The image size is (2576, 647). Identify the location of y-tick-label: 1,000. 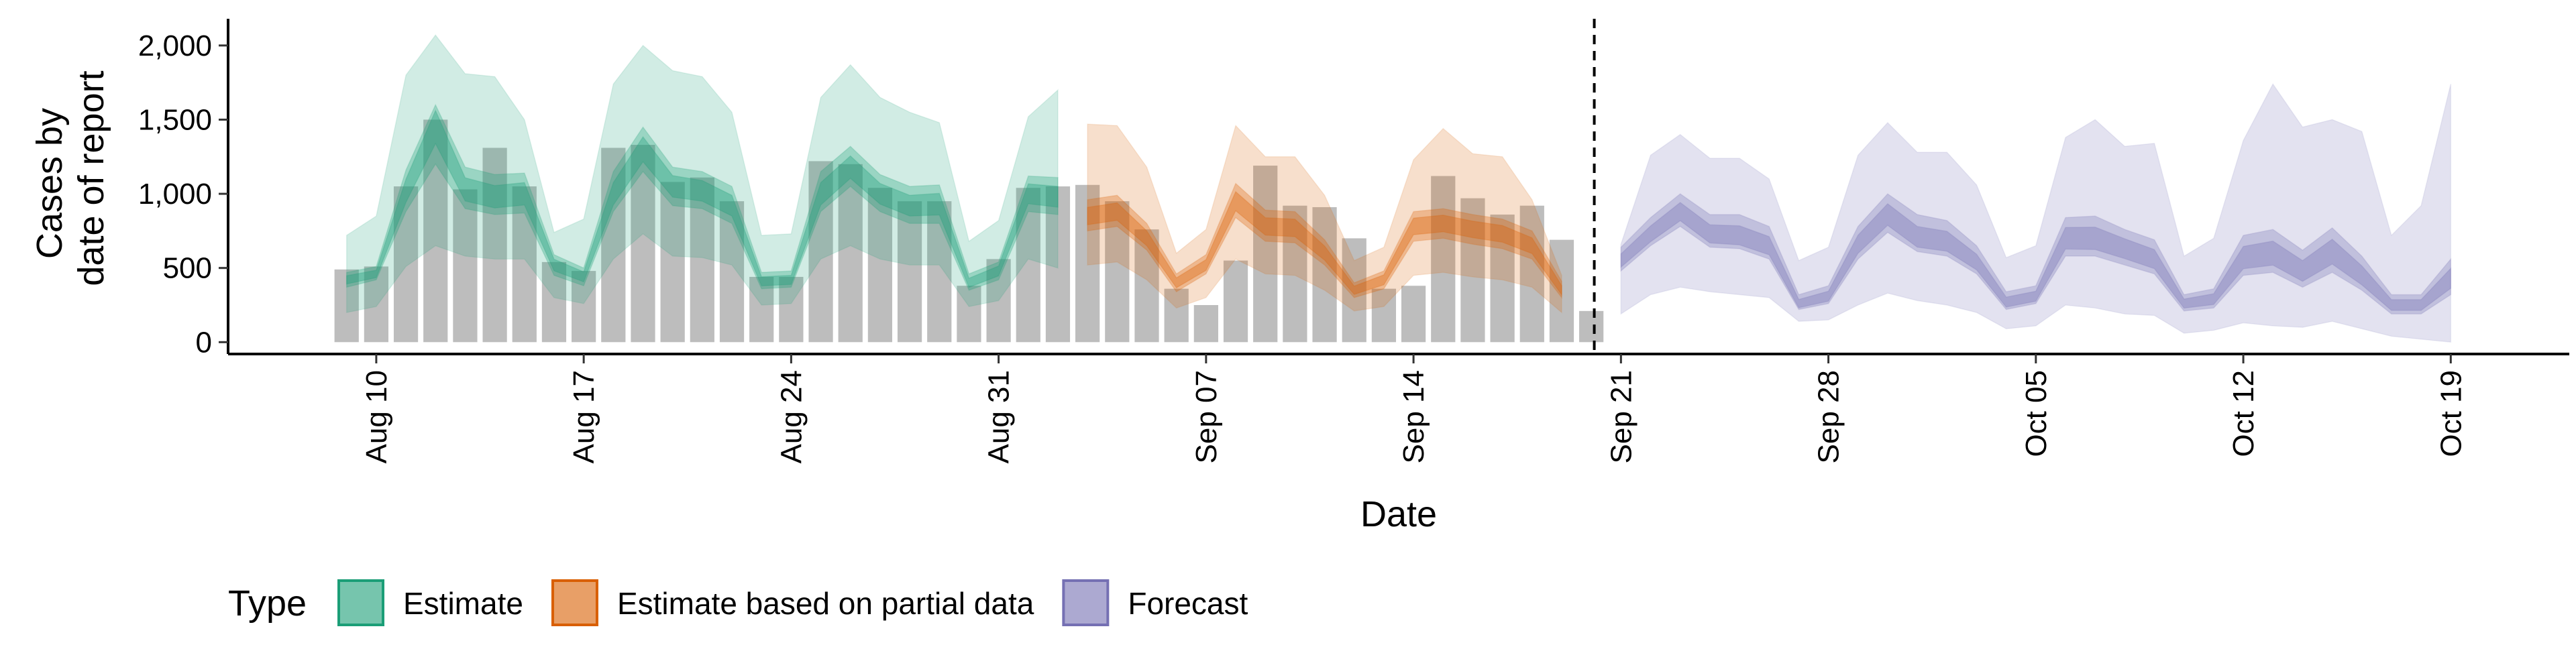
(175, 194).